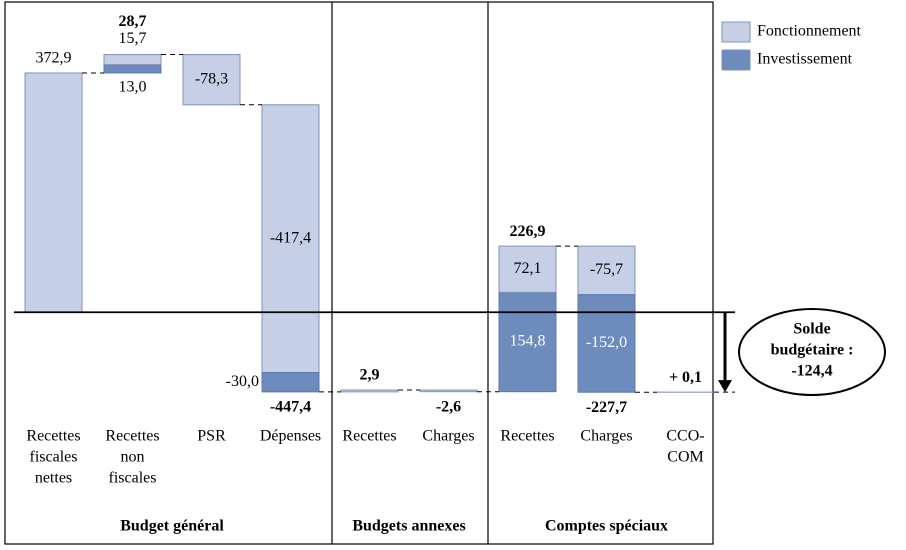  I want to click on solde-label: Solde, so click(811, 329).